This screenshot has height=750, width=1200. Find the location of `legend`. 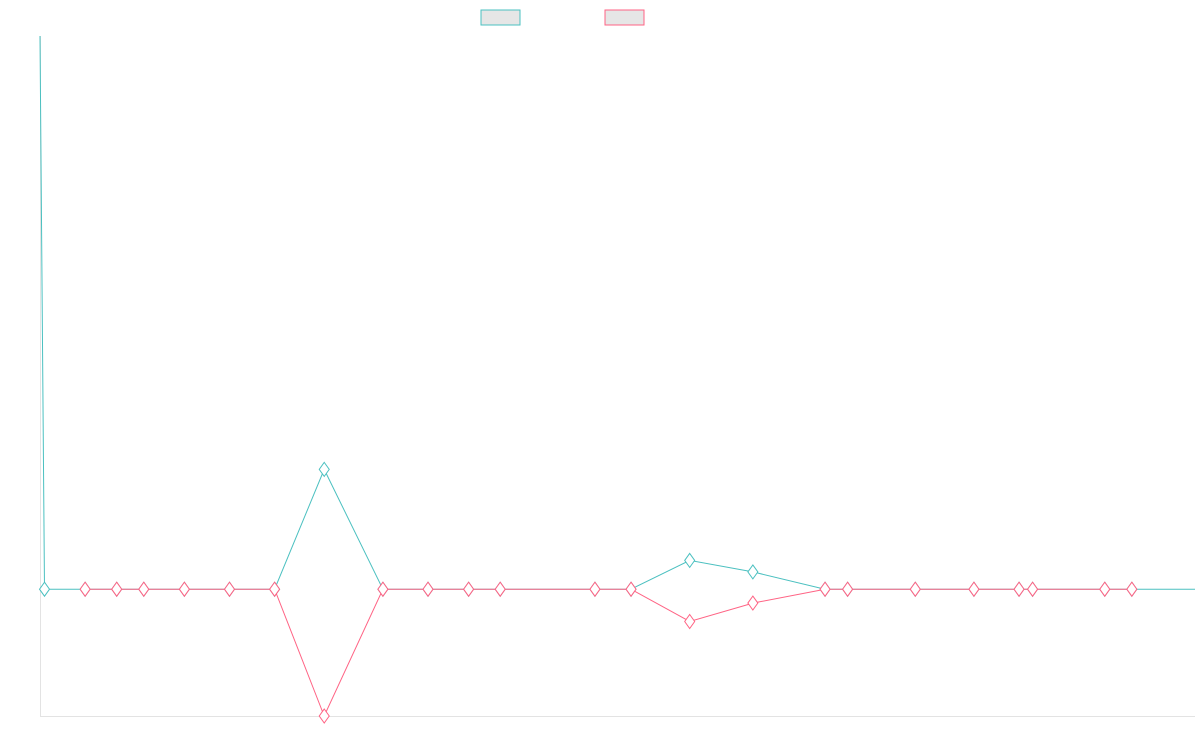

legend is located at coordinates (562, 17).